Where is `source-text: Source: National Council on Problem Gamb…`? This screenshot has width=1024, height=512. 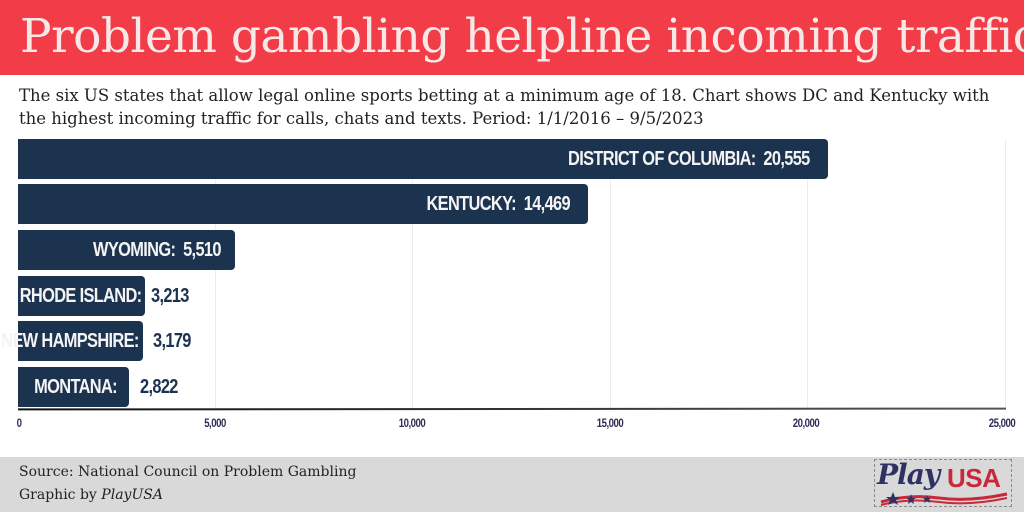
source-text: Source: National Council on Problem Gamb… is located at coordinates (188, 472).